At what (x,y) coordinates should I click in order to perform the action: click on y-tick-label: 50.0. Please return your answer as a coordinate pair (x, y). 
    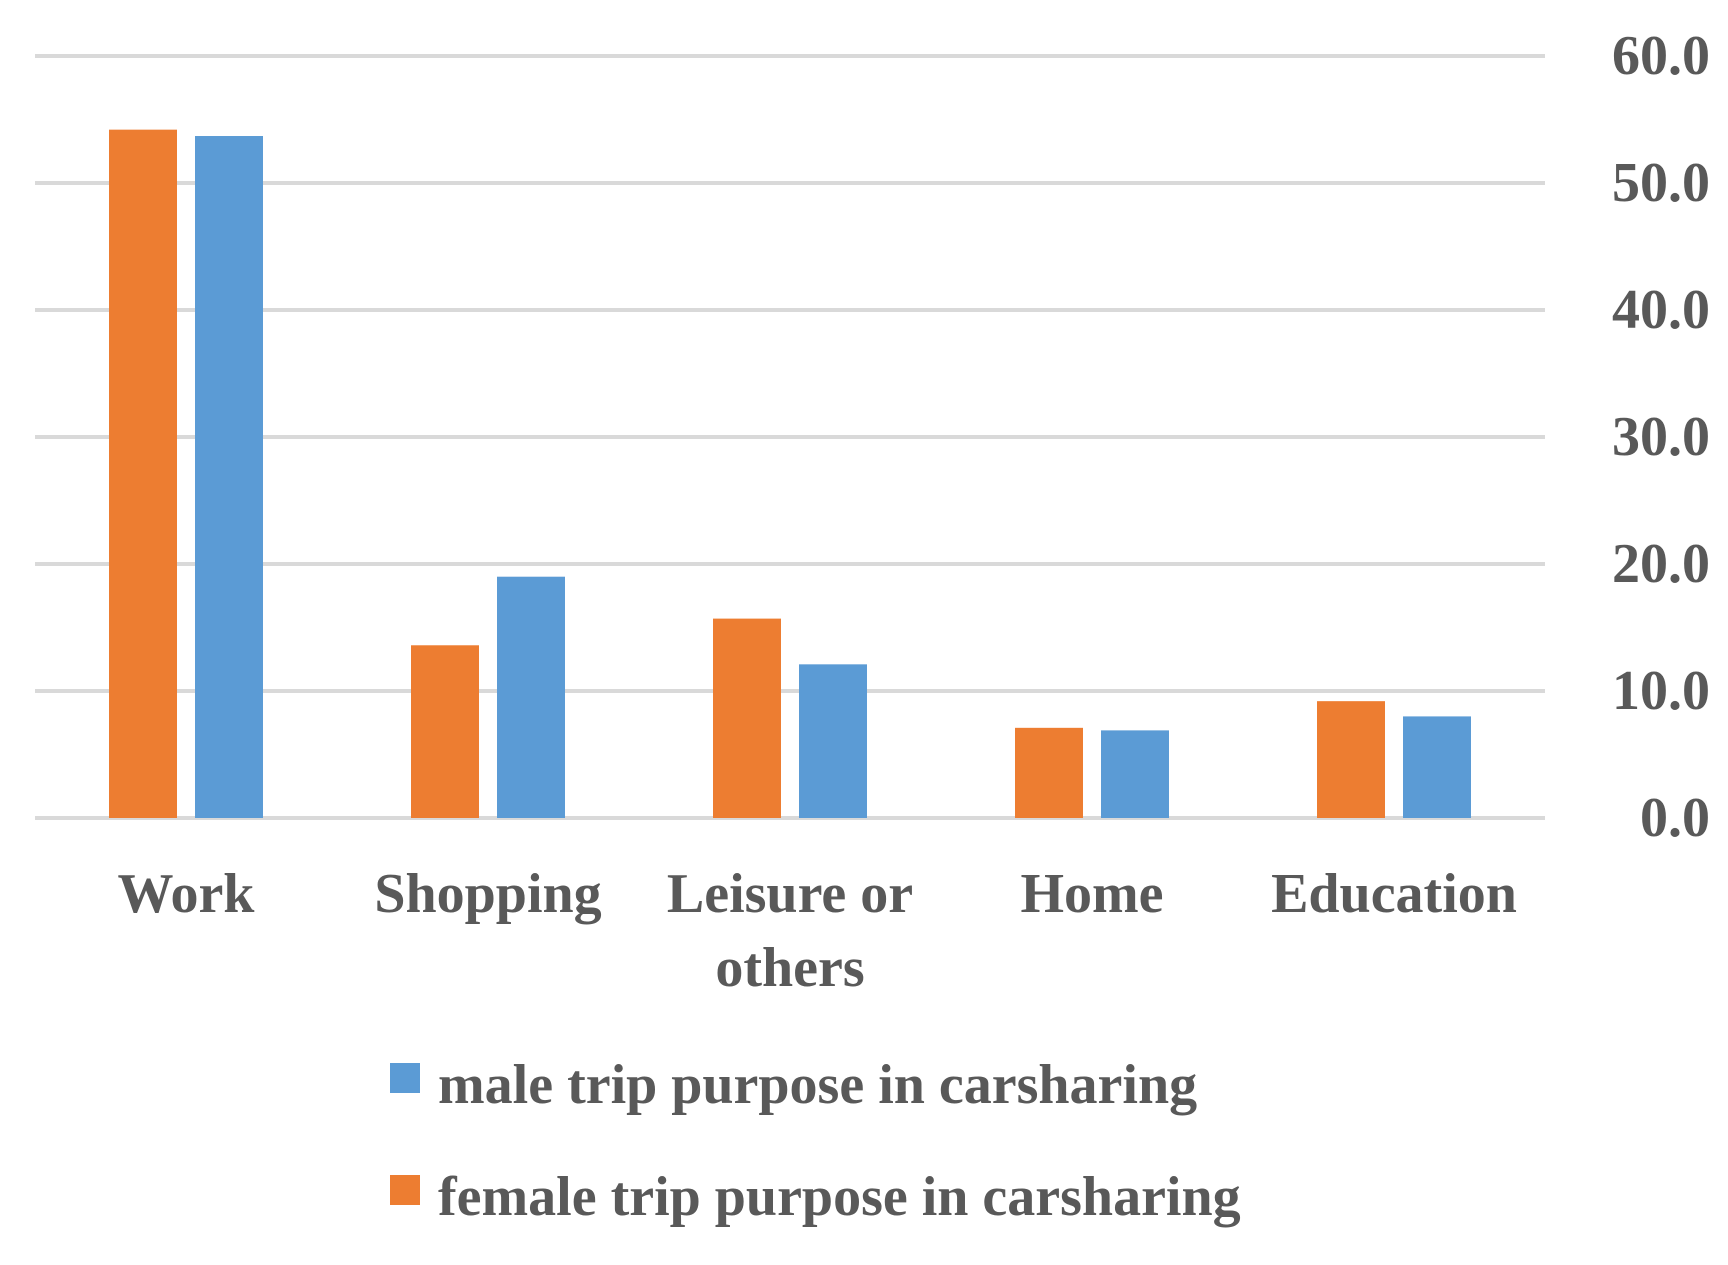
    Looking at the image, I should click on (1661, 183).